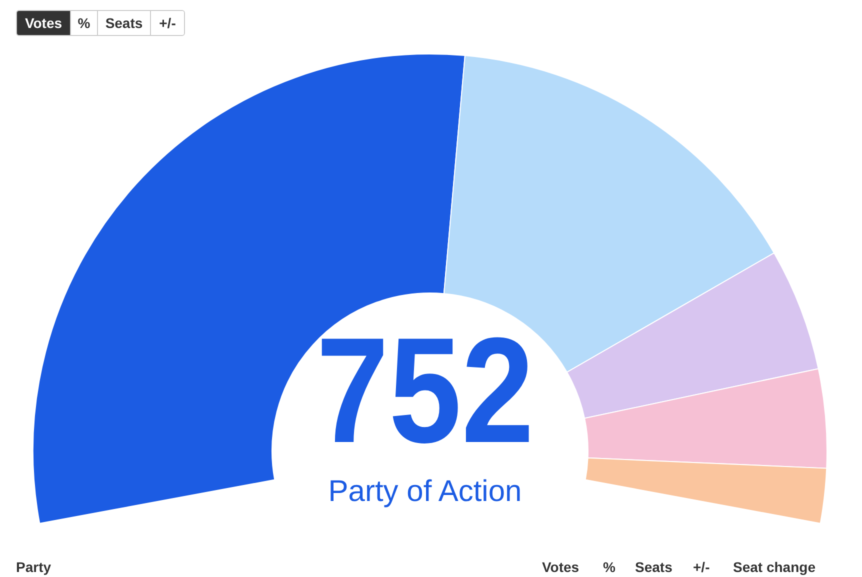 The height and width of the screenshot is (577, 862). What do you see at coordinates (43, 23) in the screenshot?
I see `toggle-button: Votes` at bounding box center [43, 23].